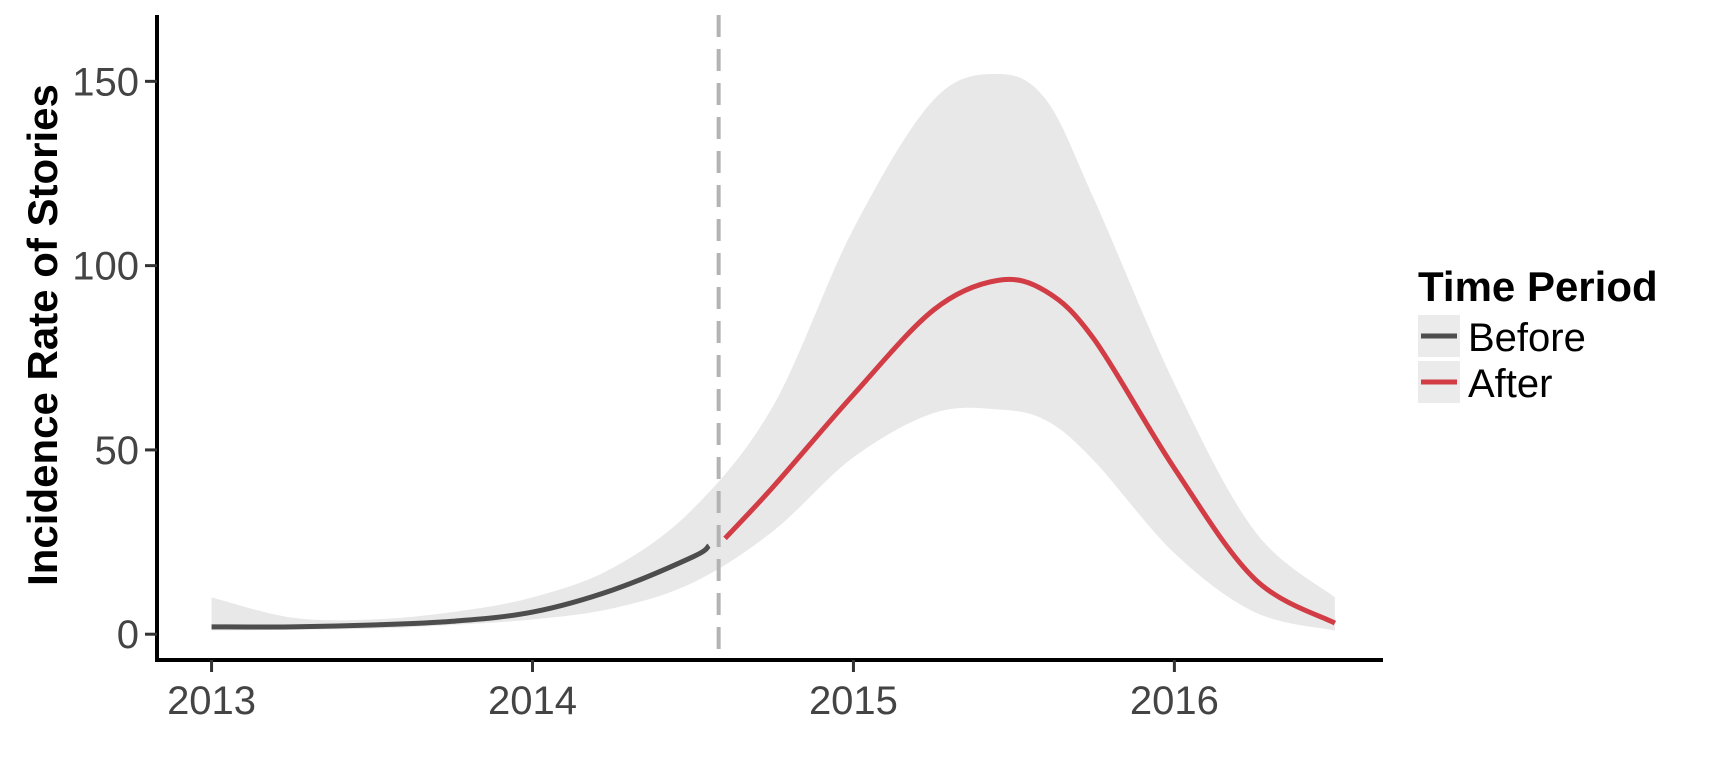 The image size is (1728, 768). I want to click on series-line-before, so click(461, 586).